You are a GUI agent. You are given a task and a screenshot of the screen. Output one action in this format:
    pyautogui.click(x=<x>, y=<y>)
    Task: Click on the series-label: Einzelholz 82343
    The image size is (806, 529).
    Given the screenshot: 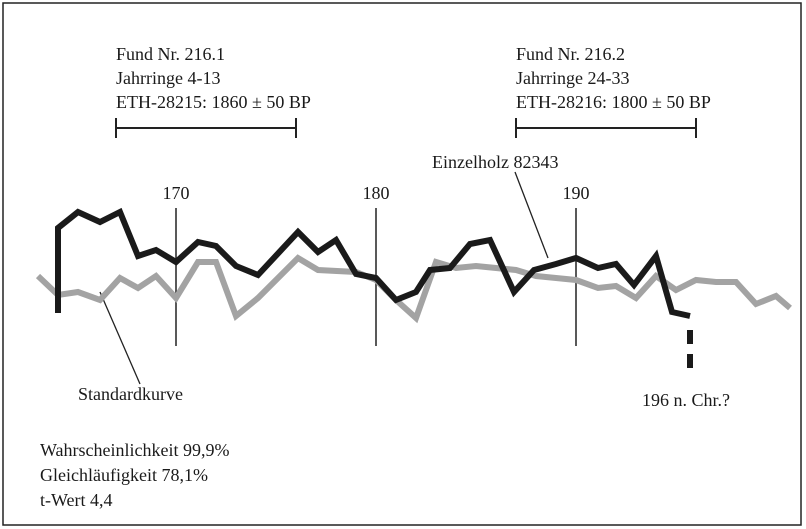 What is the action you would take?
    pyautogui.click(x=495, y=162)
    